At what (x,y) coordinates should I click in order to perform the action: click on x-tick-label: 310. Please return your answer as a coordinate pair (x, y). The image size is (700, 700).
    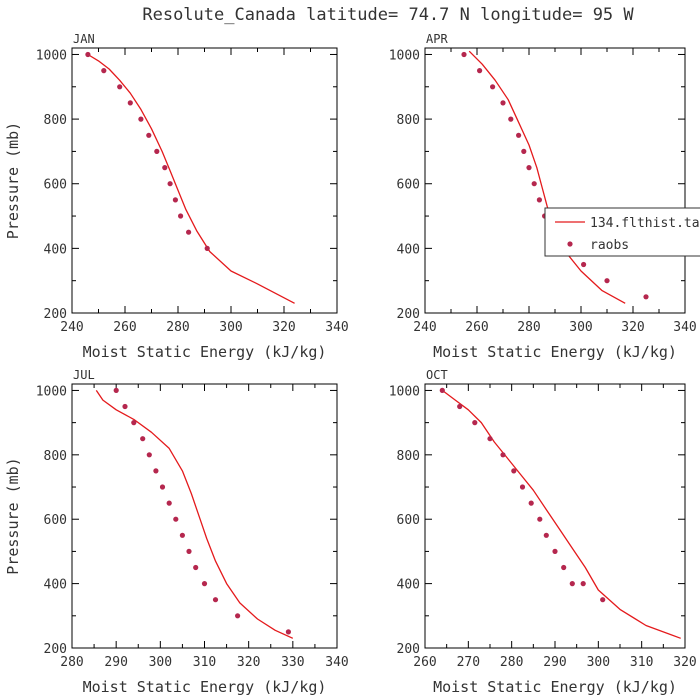
    Looking at the image, I should click on (204, 662).